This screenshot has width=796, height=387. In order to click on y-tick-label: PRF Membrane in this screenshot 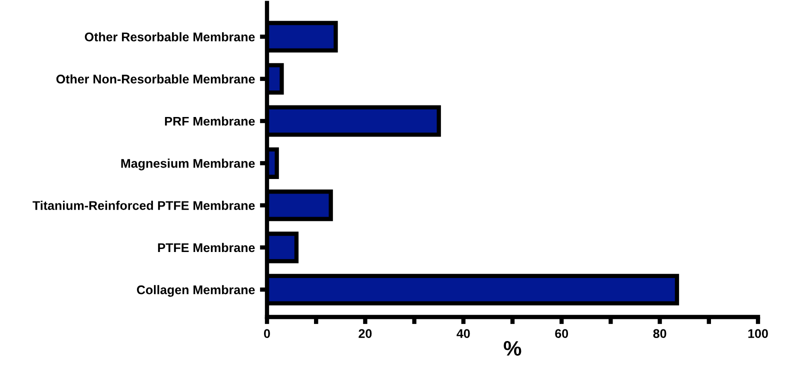, I will do `click(210, 121)`.